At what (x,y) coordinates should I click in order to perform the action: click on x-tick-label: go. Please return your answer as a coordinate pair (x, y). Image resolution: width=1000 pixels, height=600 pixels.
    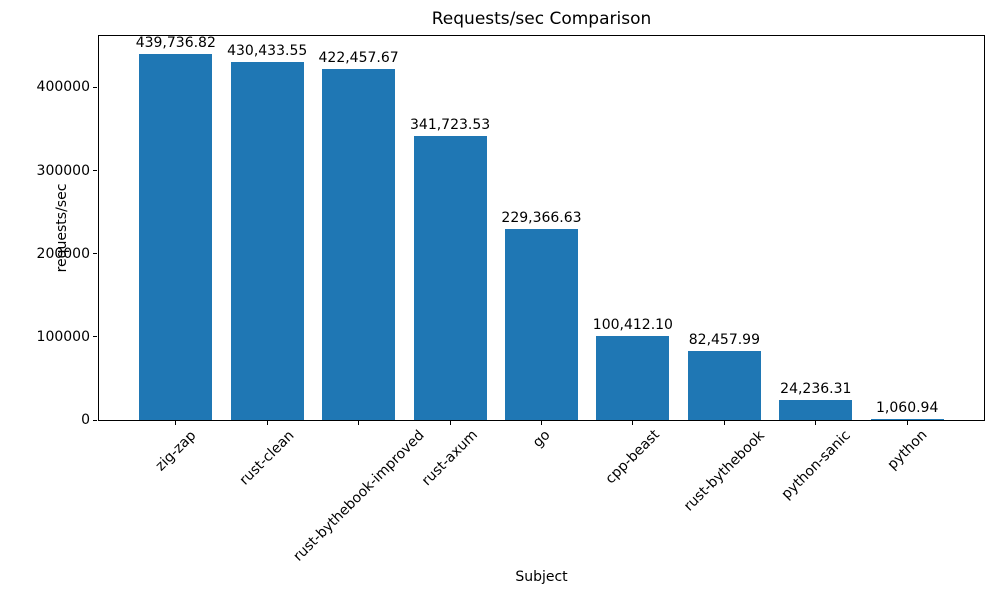
    Looking at the image, I should click on (541, 439).